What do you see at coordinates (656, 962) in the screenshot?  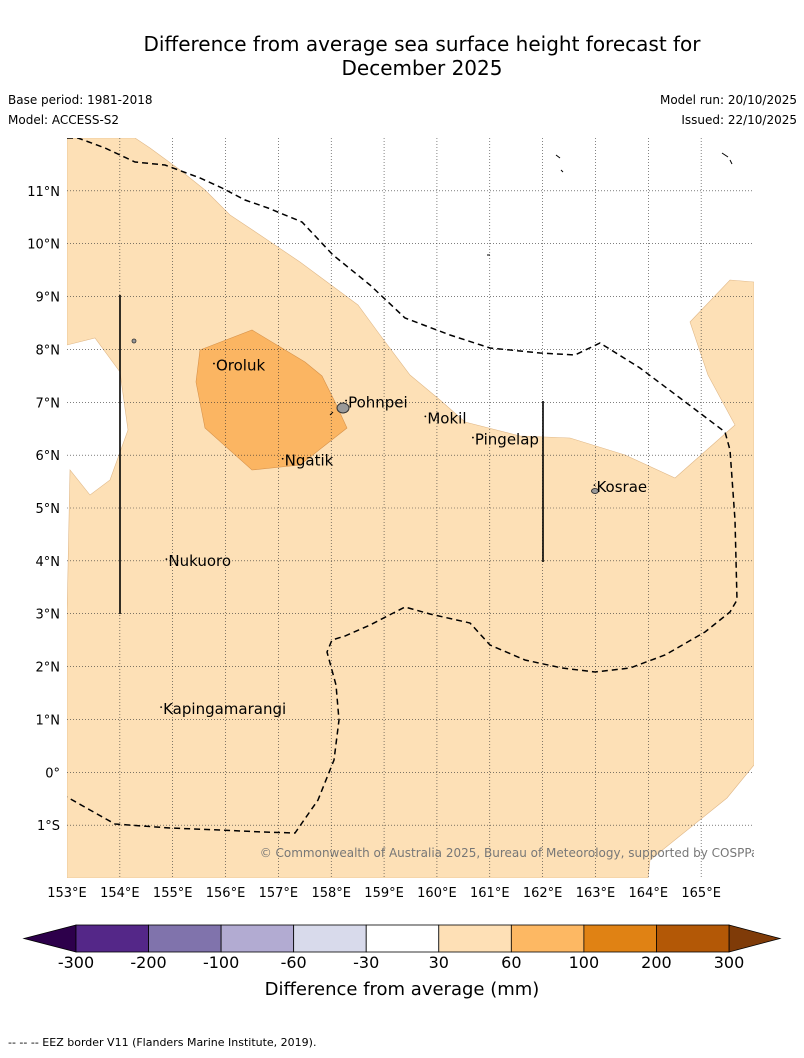 I see `colorbar-tick-label: 200` at bounding box center [656, 962].